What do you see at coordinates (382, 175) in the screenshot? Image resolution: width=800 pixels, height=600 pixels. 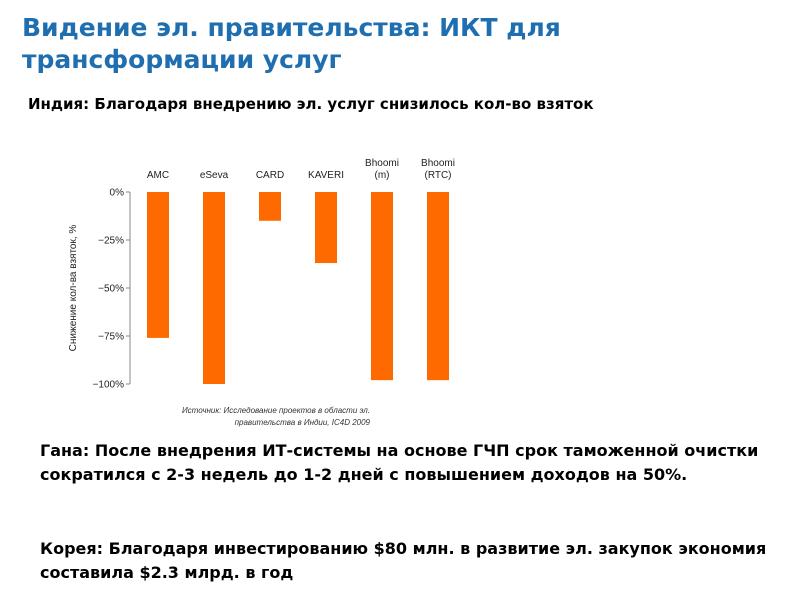 I see `category-label: (m)` at bounding box center [382, 175].